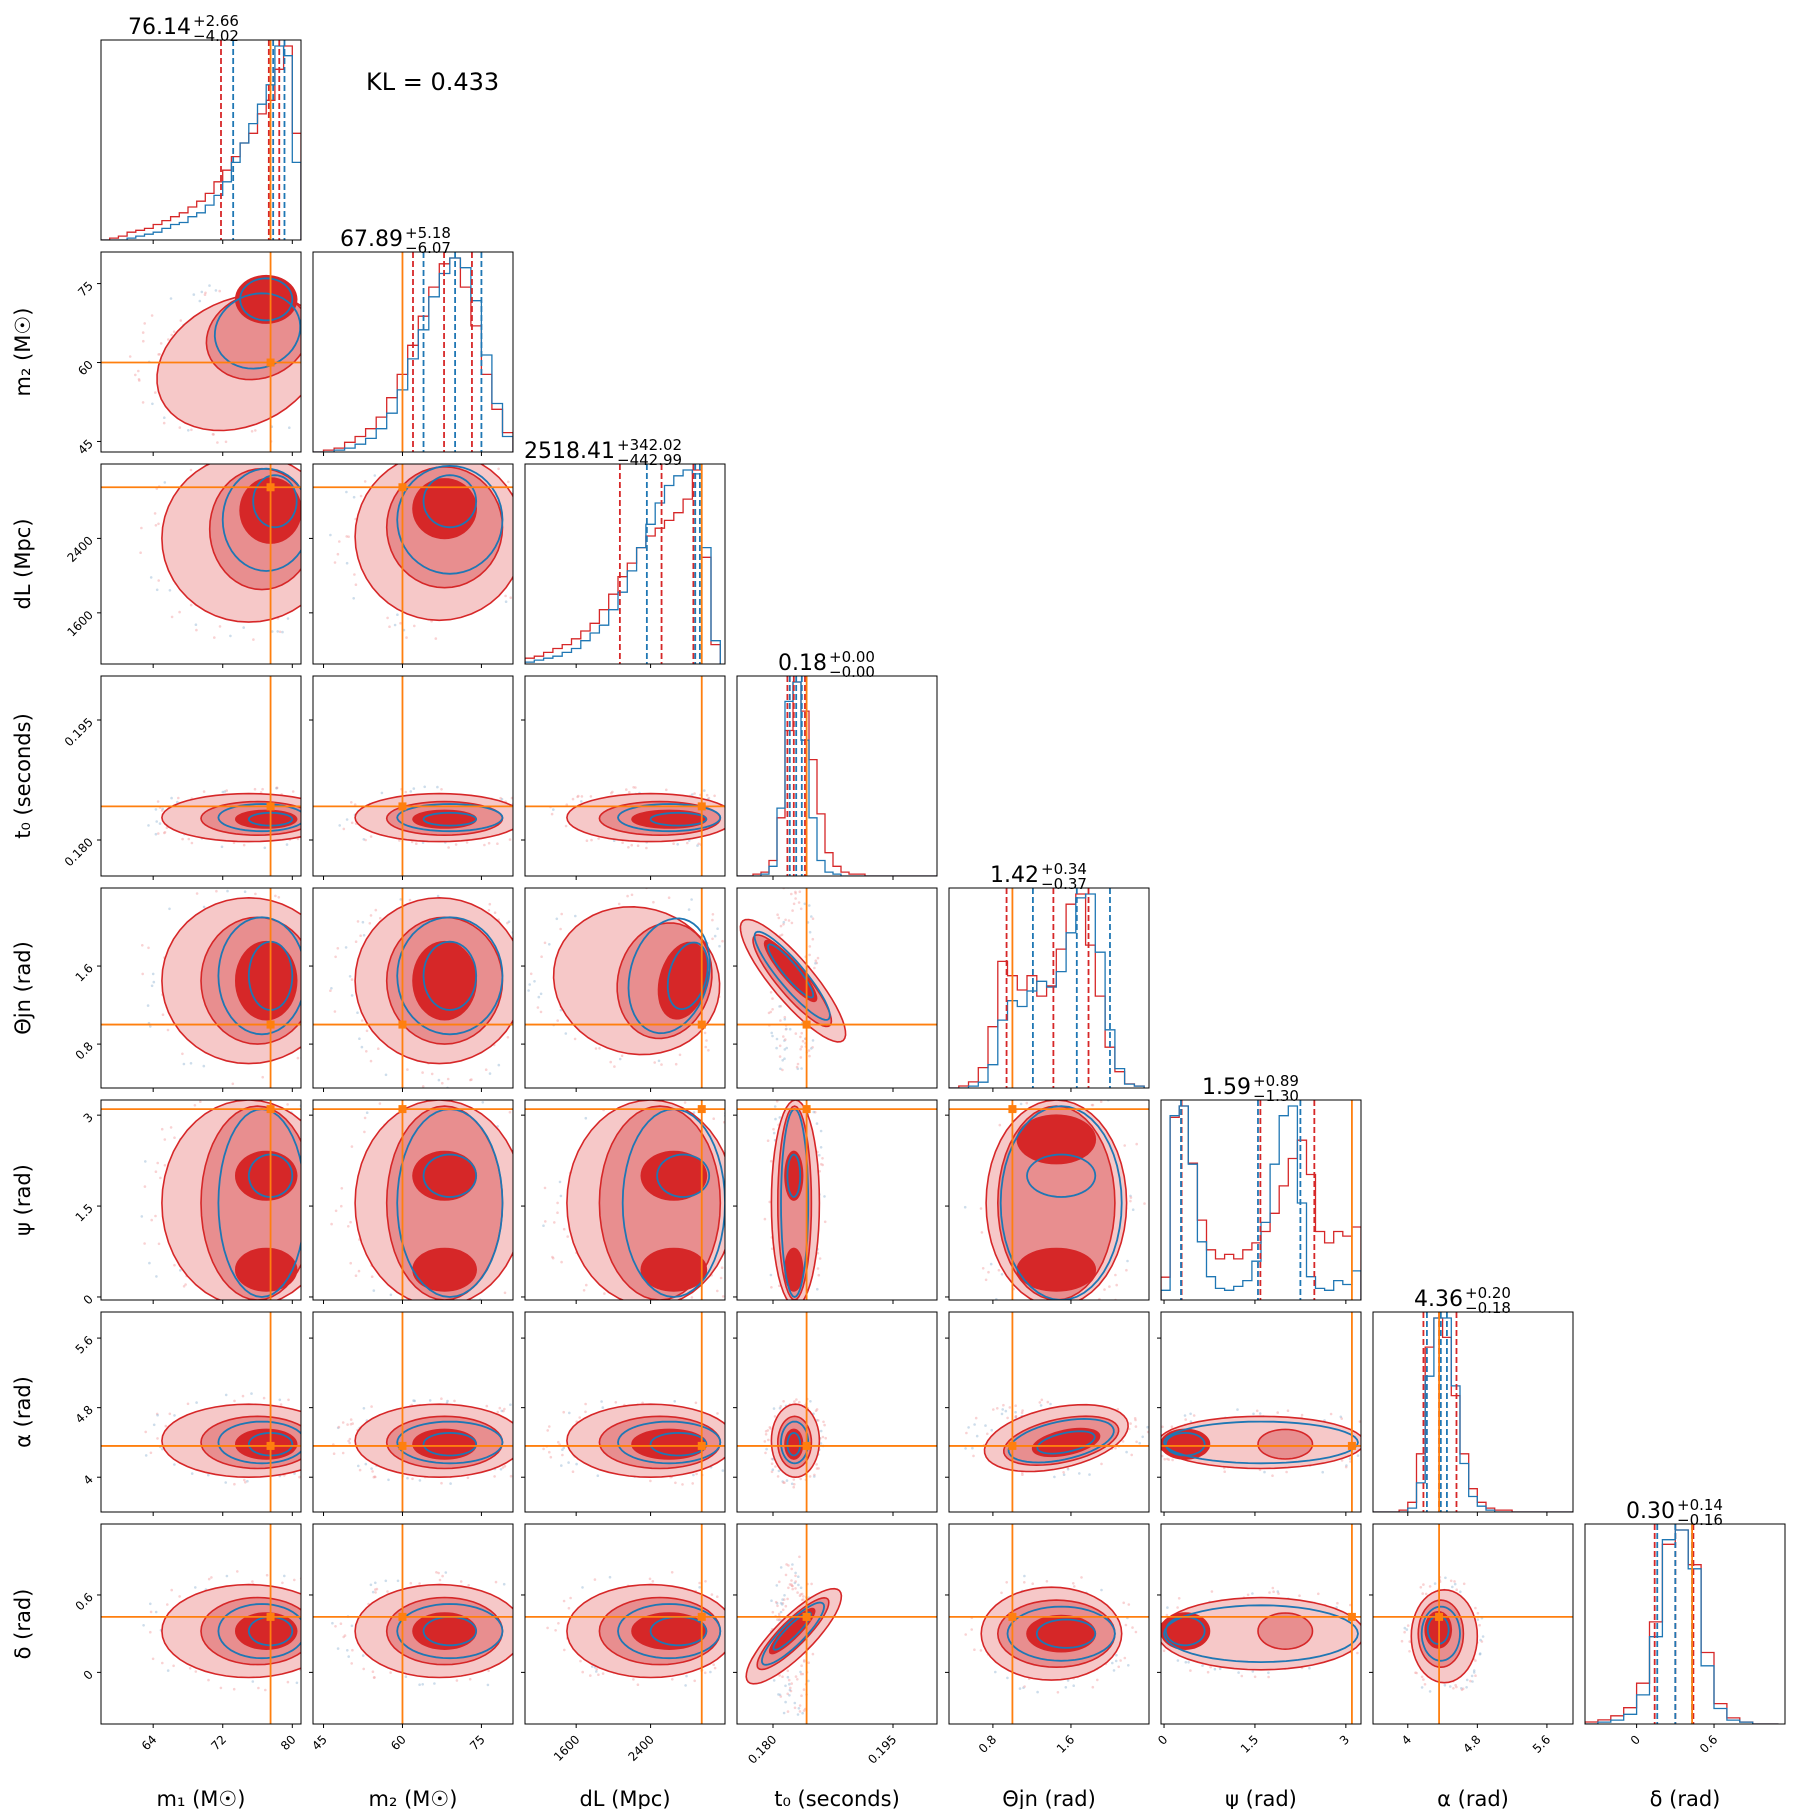  I want to click on truth-marker, so click(701, 1024).